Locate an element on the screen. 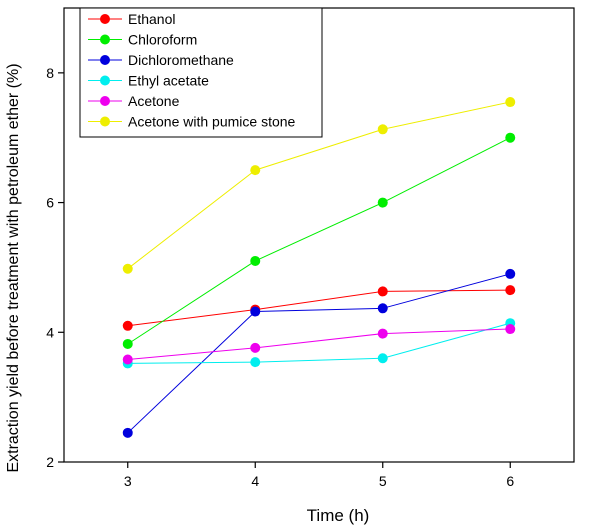 This screenshot has width=598, height=531. x-tick-label: 4 is located at coordinates (255, 481).